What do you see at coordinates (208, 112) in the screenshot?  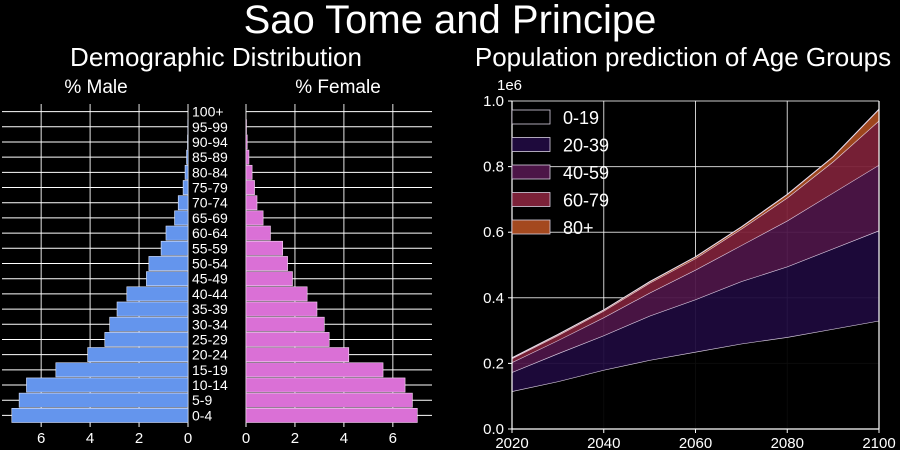 I see `age-group-label: 100+` at bounding box center [208, 112].